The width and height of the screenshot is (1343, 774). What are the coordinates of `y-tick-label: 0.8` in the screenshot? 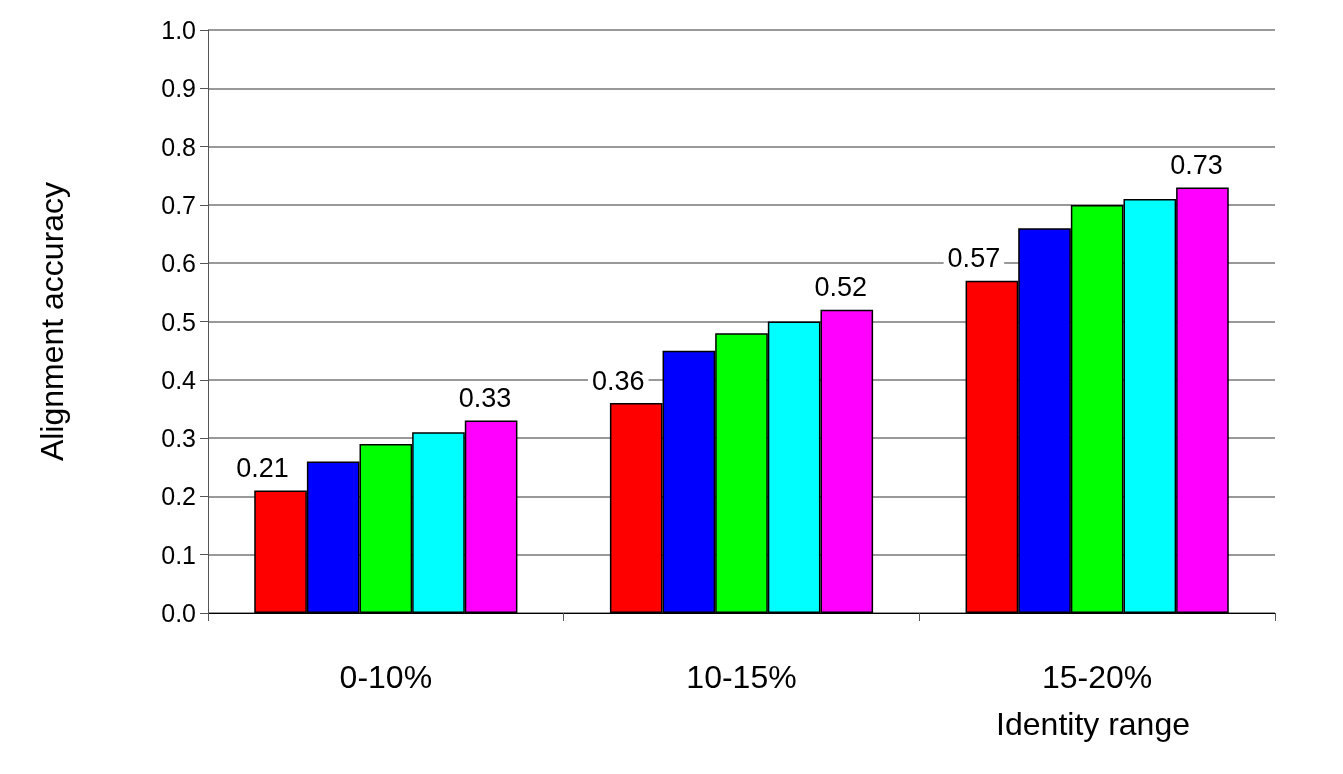 It's located at (178, 146).